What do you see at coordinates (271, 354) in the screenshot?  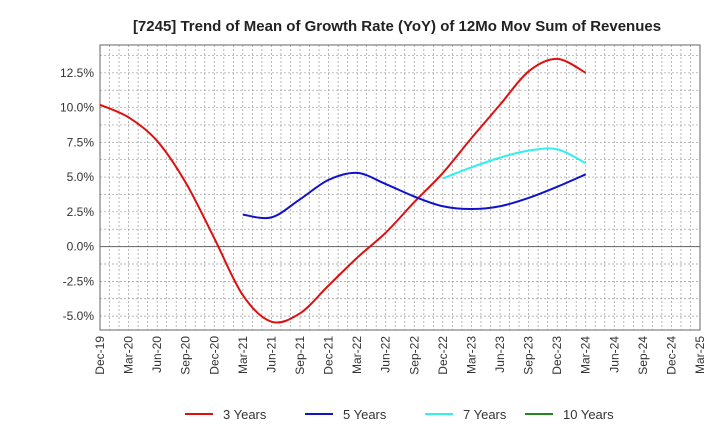 I see `x-tick-label: Jun-21` at bounding box center [271, 354].